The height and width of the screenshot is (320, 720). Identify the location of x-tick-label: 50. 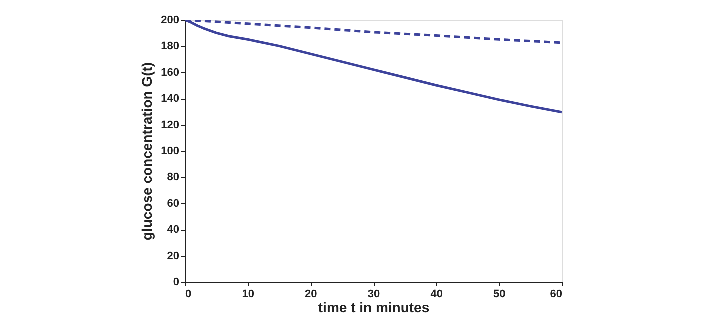
(500, 294).